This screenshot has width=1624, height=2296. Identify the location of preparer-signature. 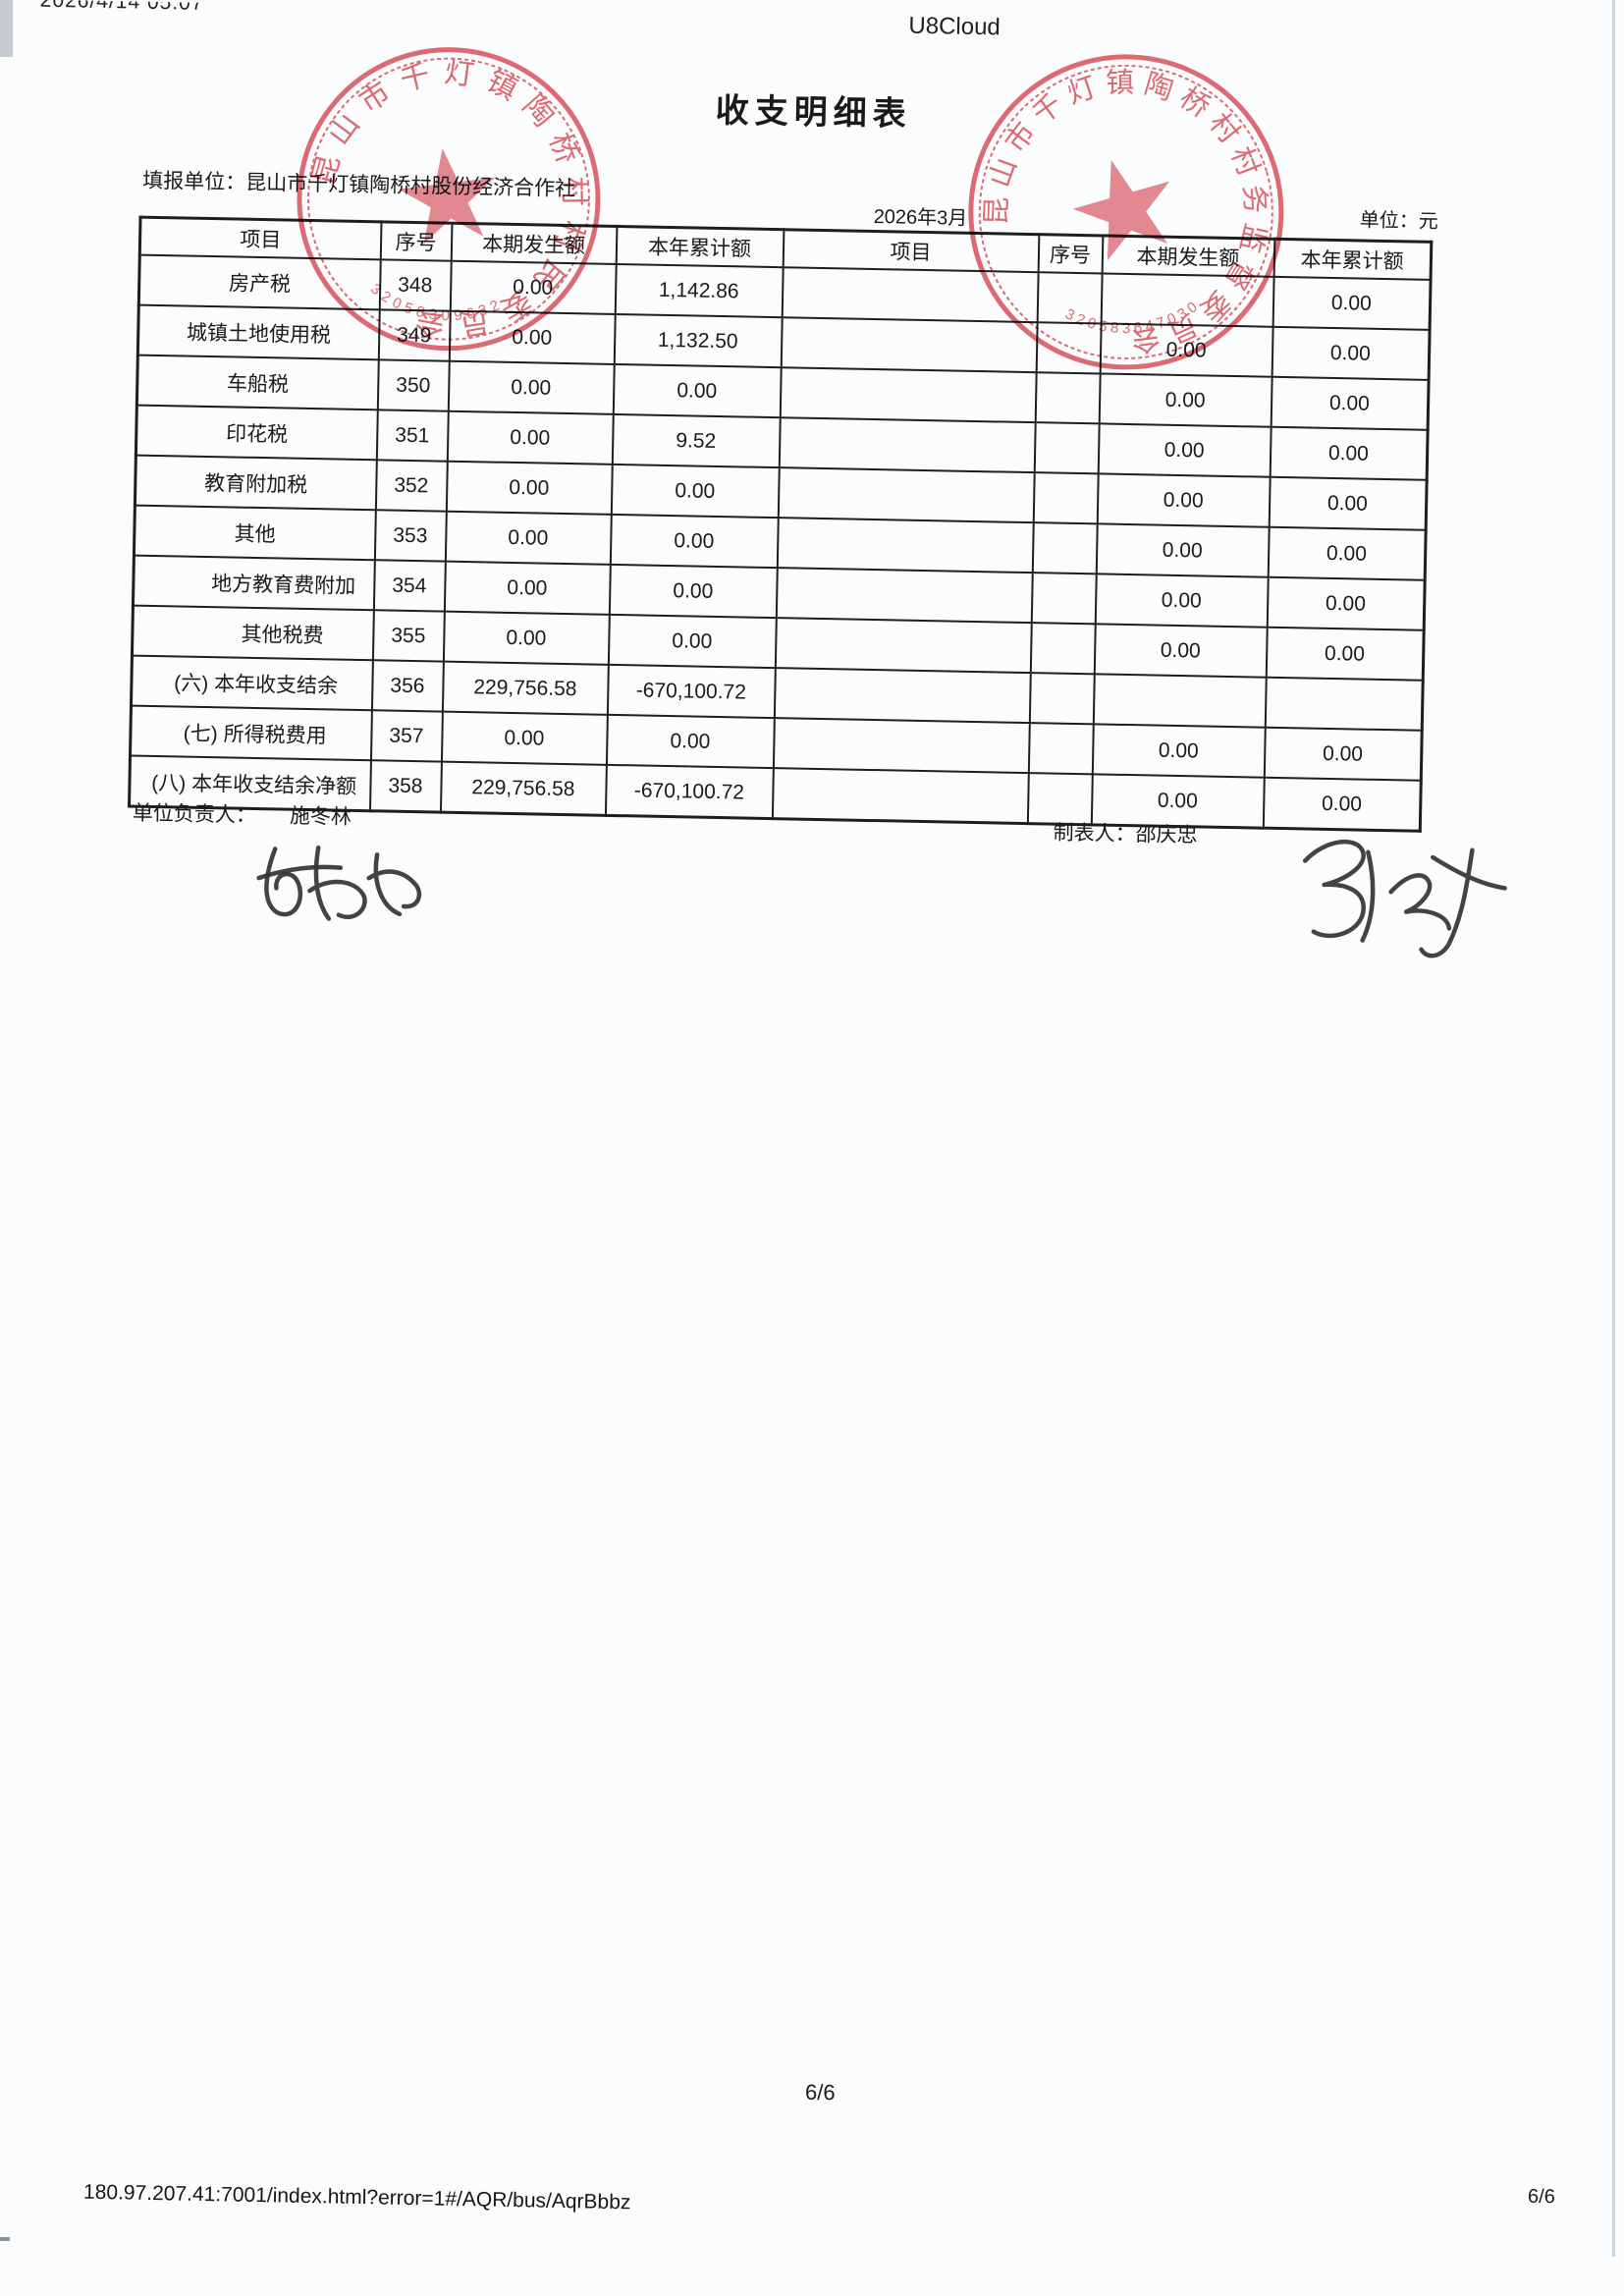
(1404, 898).